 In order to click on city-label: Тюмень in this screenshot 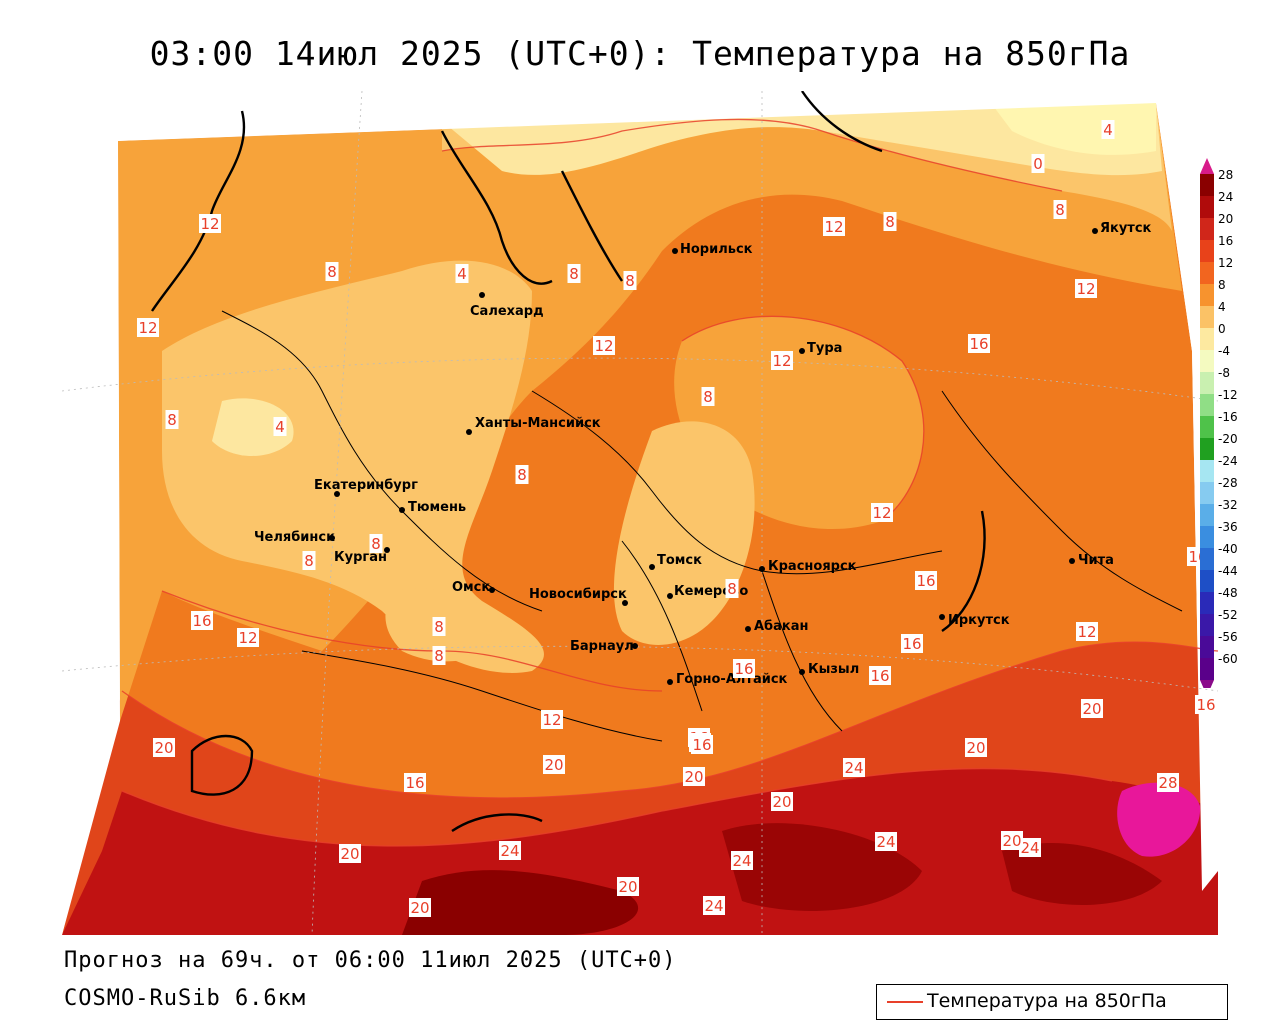, I will do `click(437, 507)`.